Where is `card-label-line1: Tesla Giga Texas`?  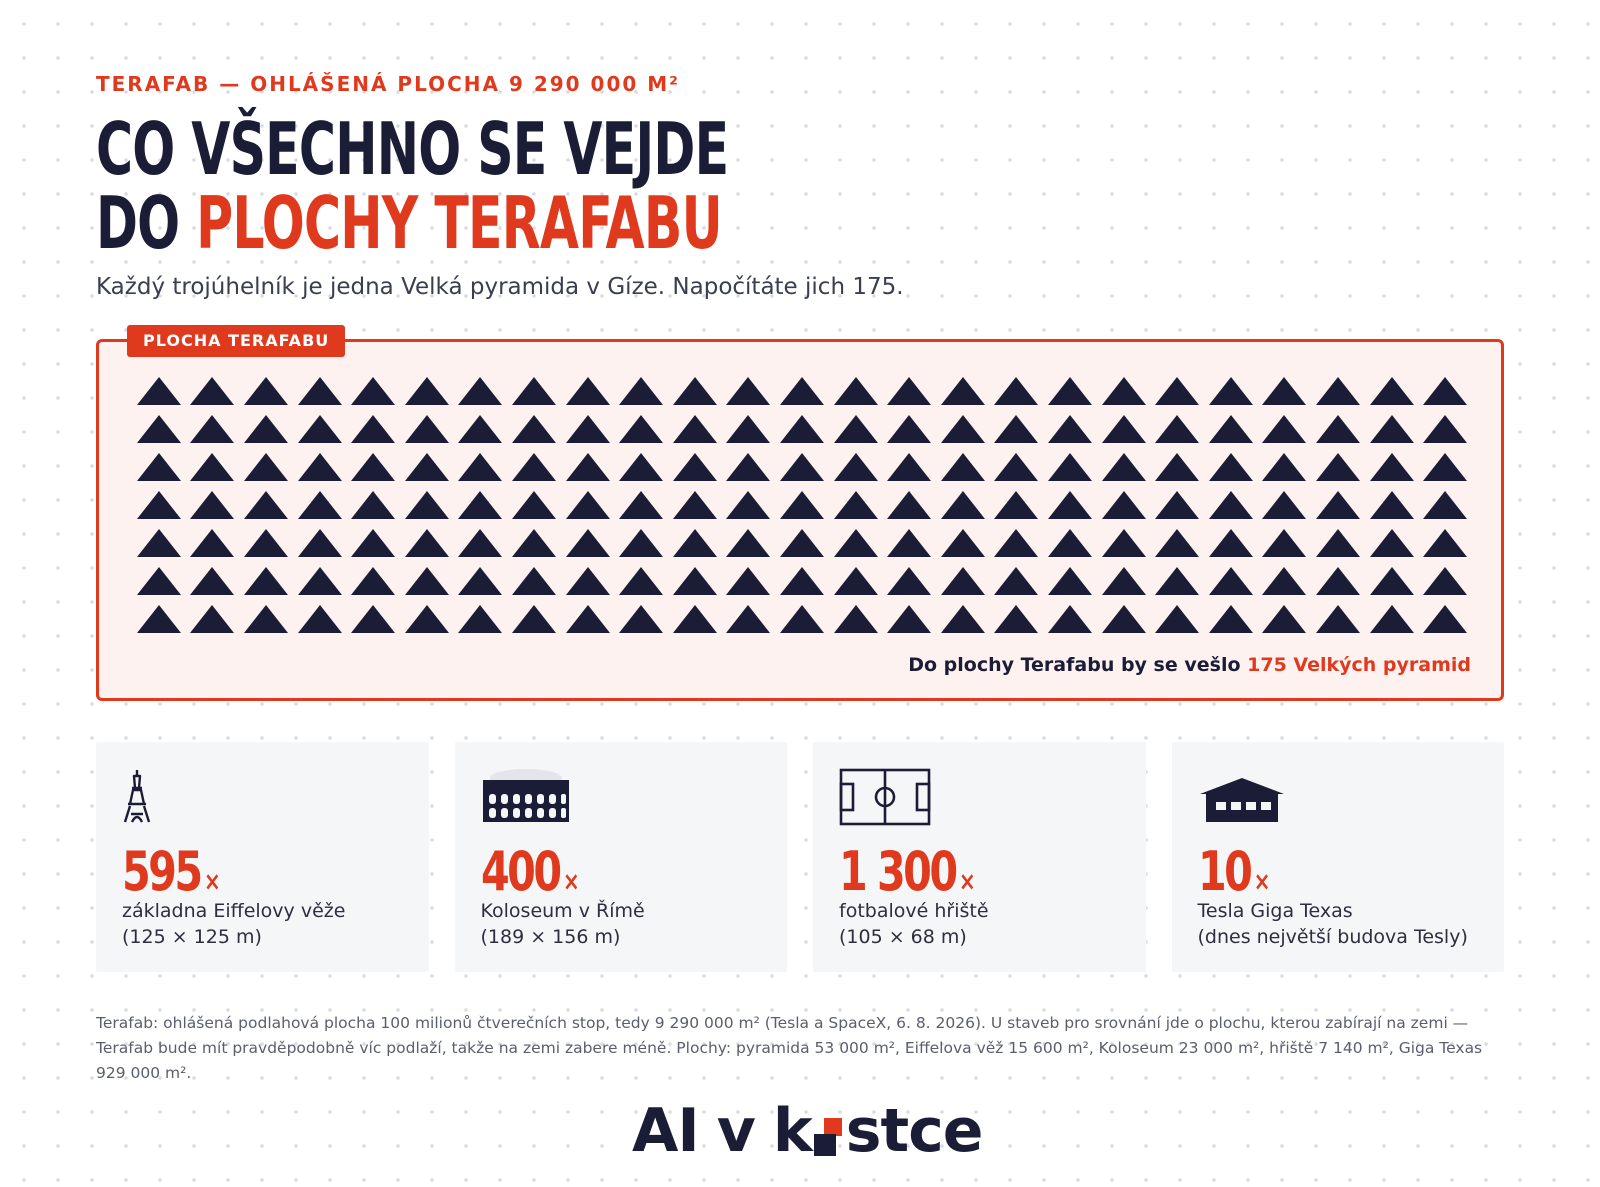 card-label-line1: Tesla Giga Texas is located at coordinates (1275, 911).